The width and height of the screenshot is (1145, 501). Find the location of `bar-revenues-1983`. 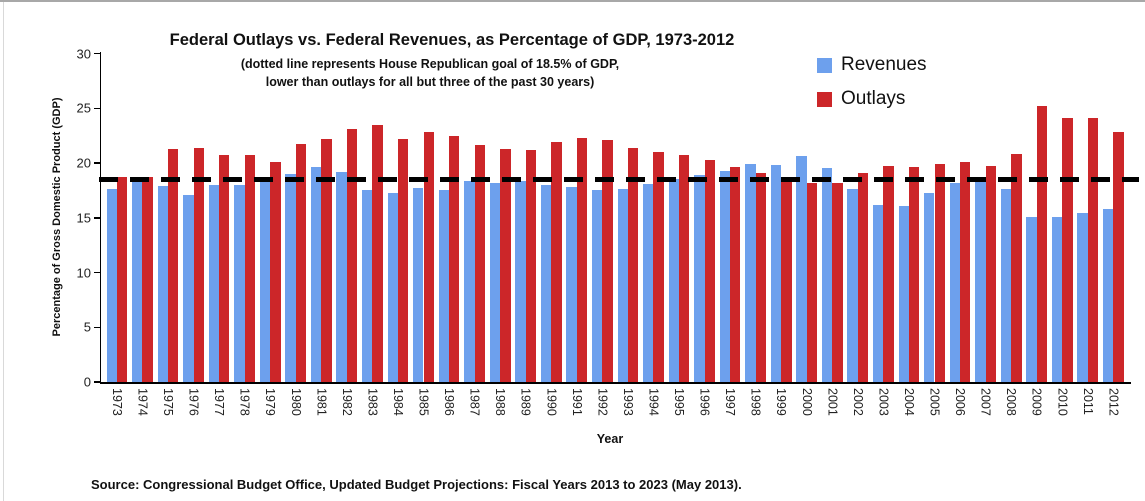

bar-revenues-1983 is located at coordinates (367, 286).